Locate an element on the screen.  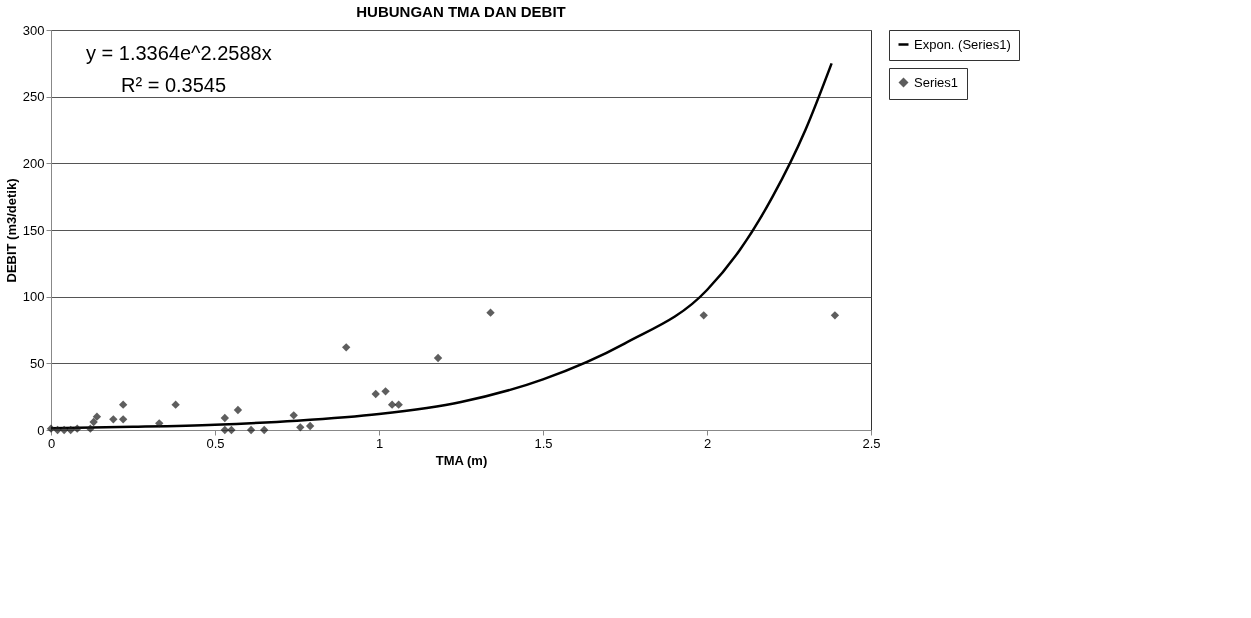
annotation: R² = 0.3545 is located at coordinates (174, 85).